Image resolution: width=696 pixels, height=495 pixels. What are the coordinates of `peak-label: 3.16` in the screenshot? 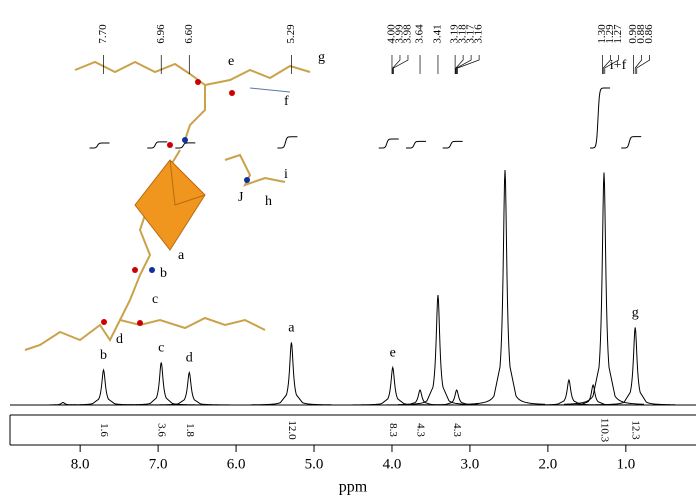 It's located at (479, 34).